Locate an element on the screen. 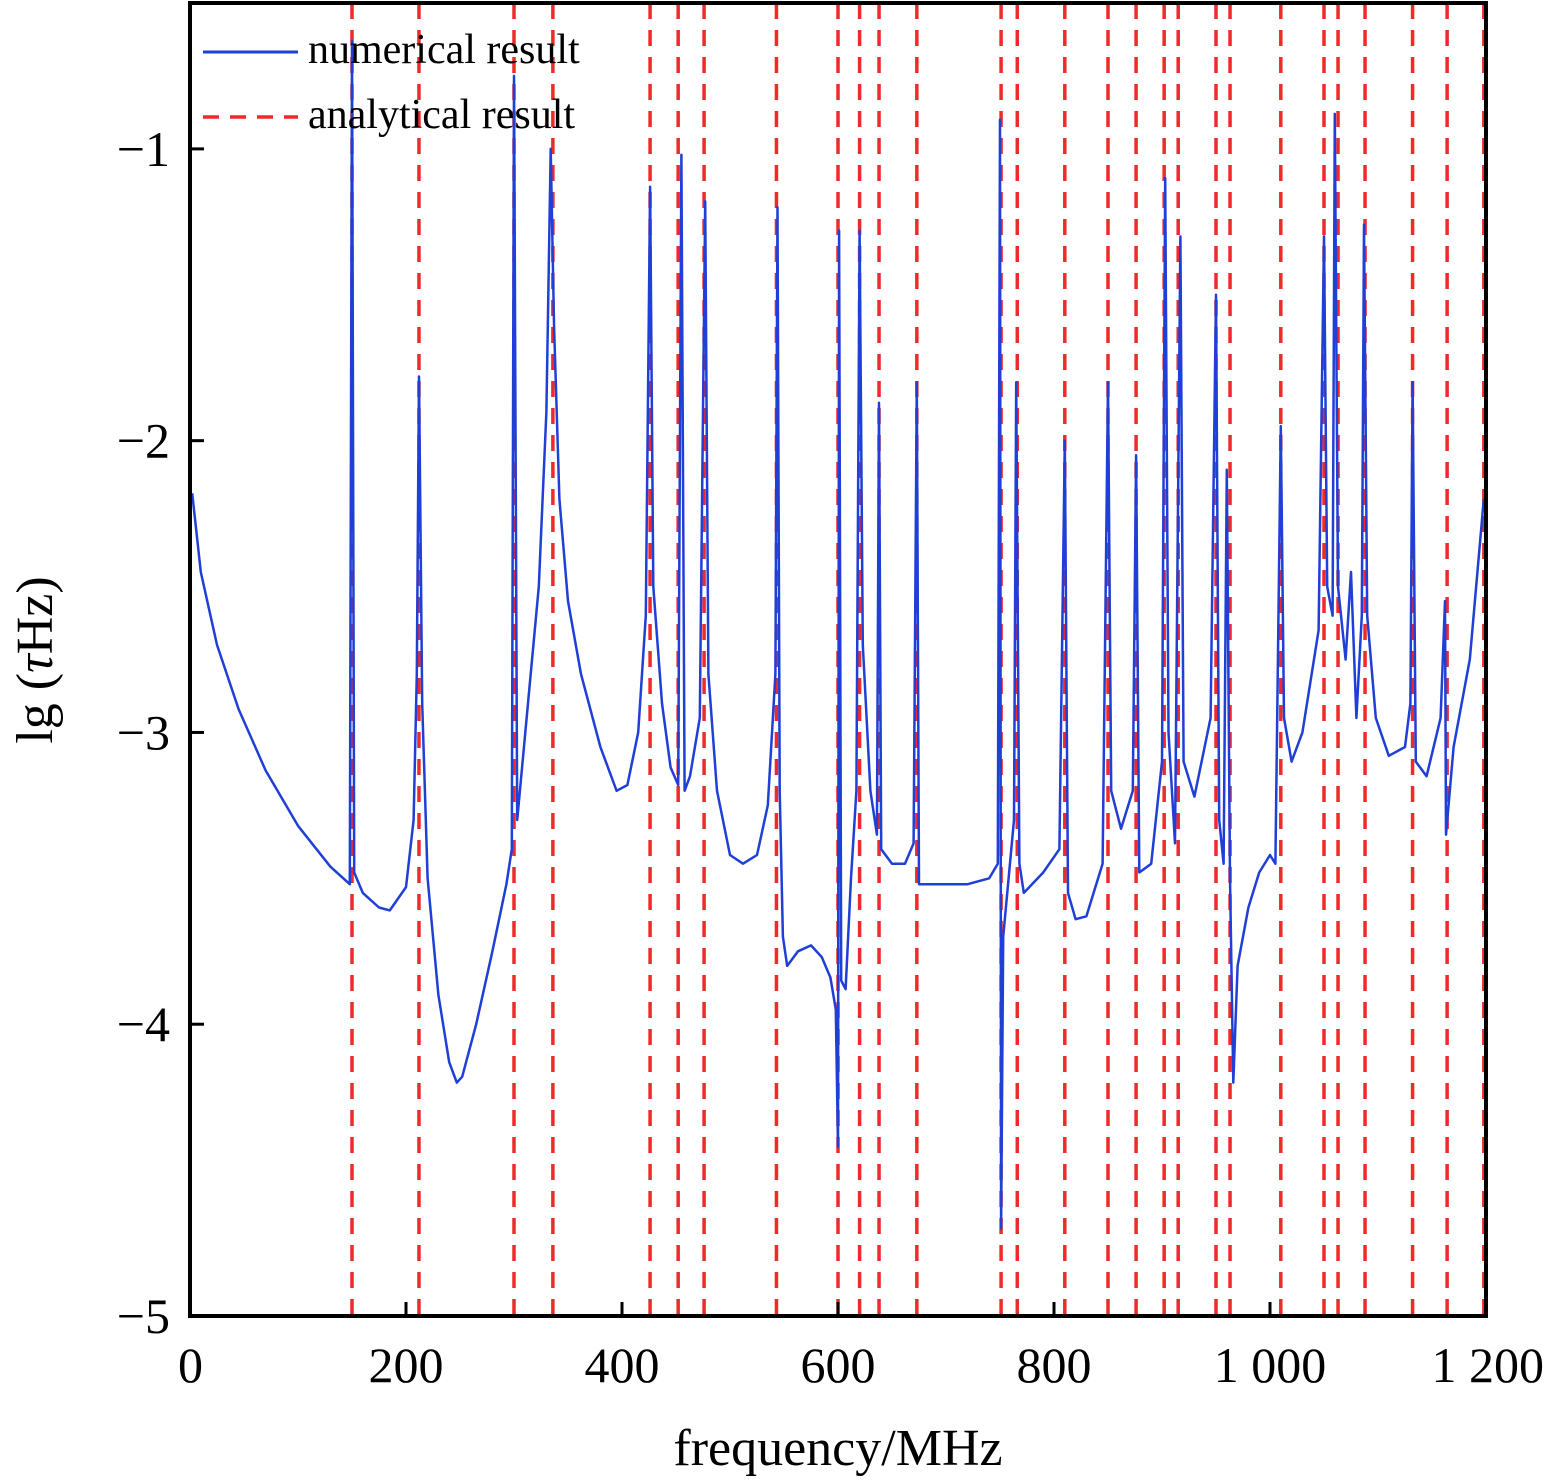 This screenshot has width=1561, height=1482. x-axis-title: frequency/MHz is located at coordinates (837, 1448).